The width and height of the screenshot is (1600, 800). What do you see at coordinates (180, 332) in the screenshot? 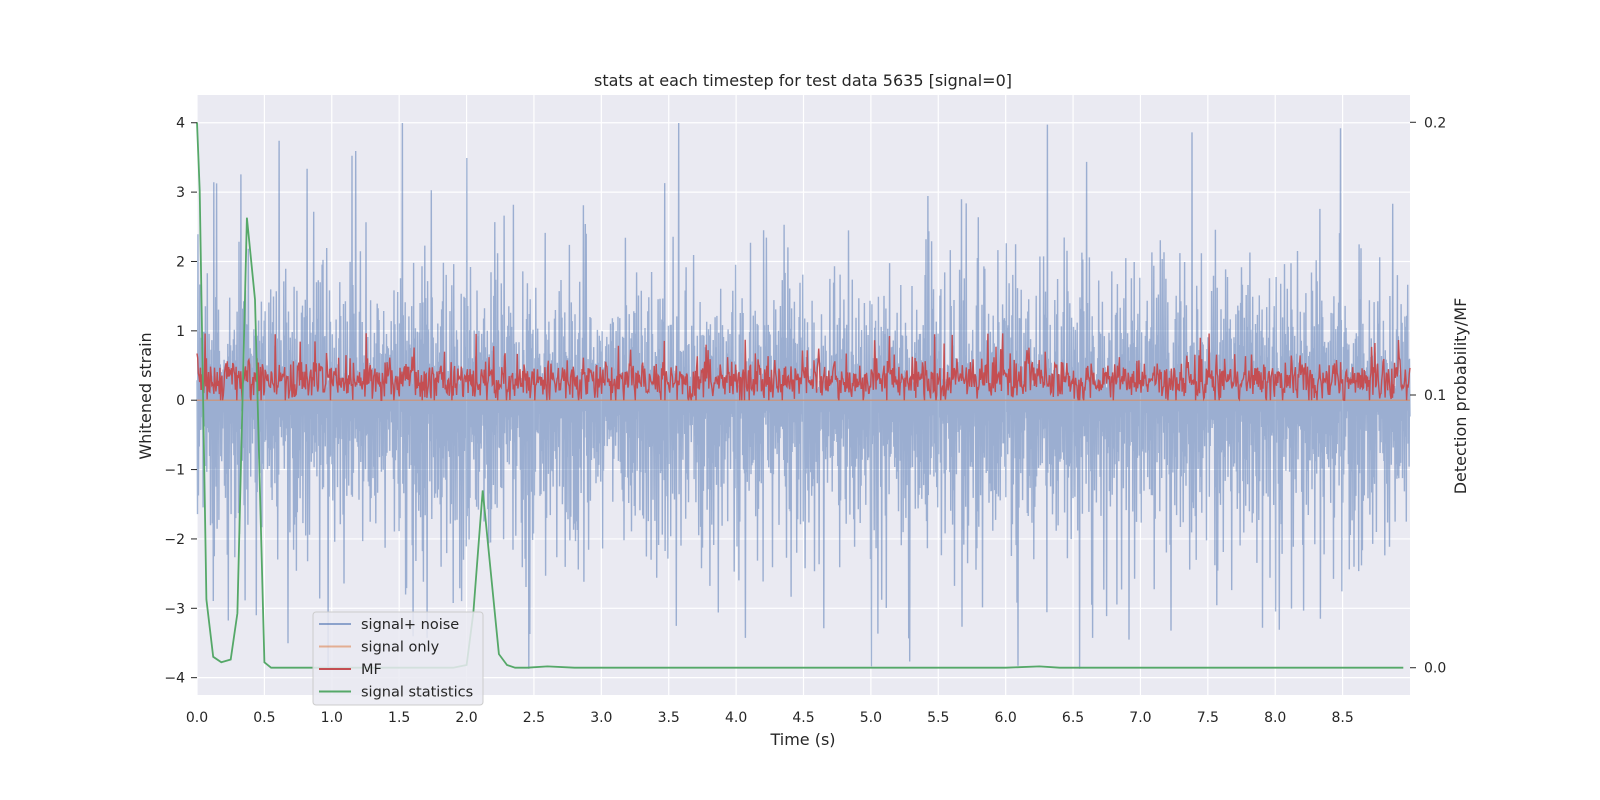
I see `y-tick-label: 1` at bounding box center [180, 332].